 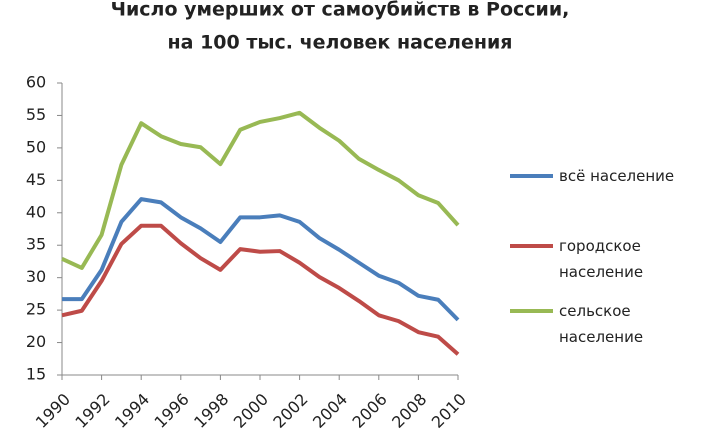 I want to click on x-tick-label: 1996, so click(x=172, y=410).